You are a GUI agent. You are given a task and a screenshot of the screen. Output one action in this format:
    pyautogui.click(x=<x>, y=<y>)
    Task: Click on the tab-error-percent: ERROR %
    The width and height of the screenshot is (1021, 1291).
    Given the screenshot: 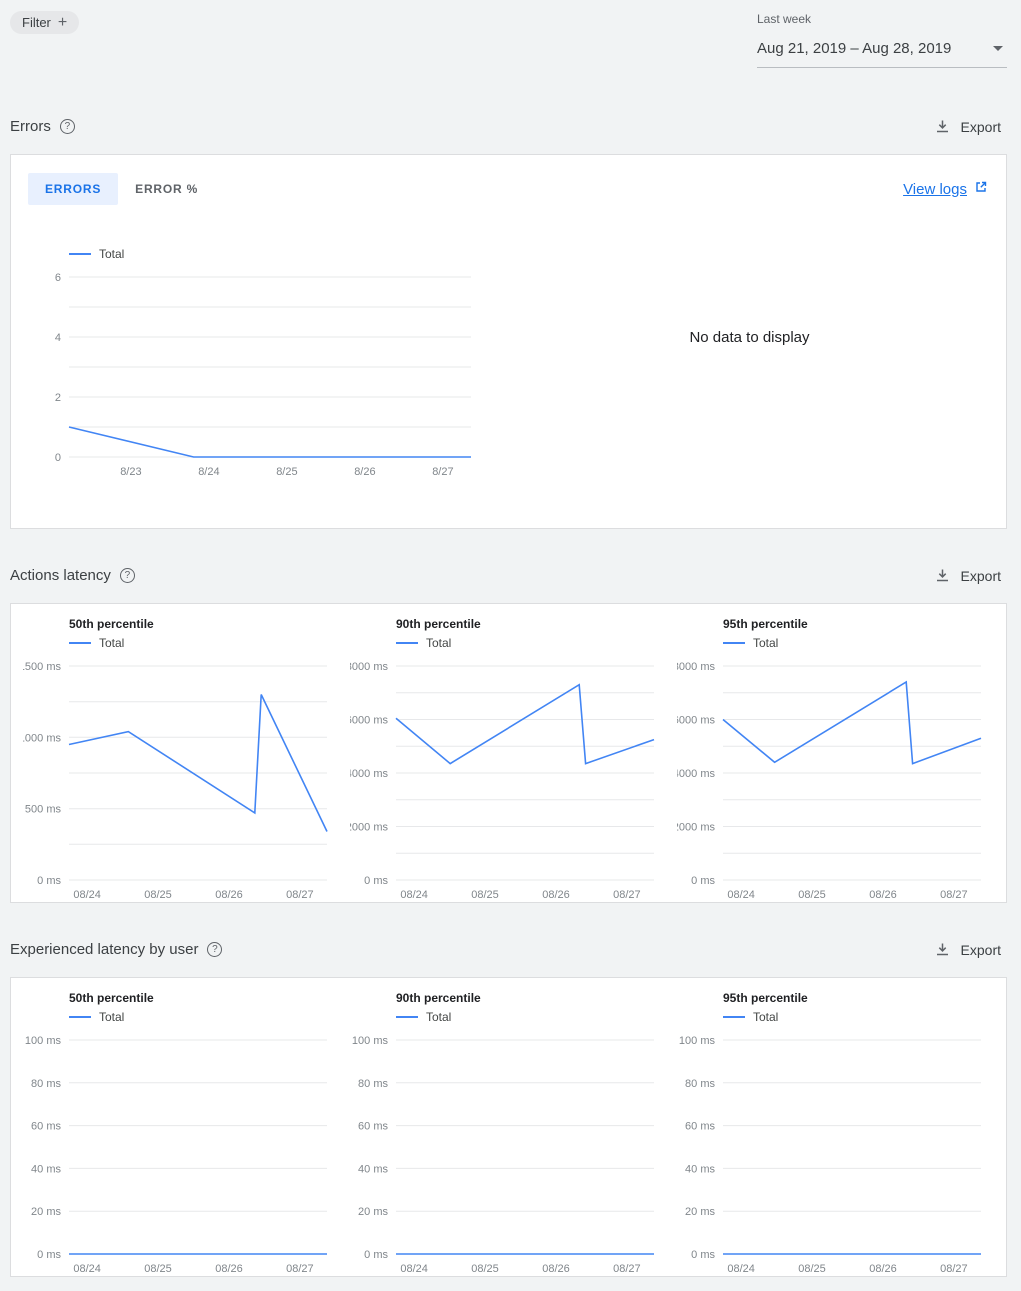 What is the action you would take?
    pyautogui.click(x=167, y=189)
    